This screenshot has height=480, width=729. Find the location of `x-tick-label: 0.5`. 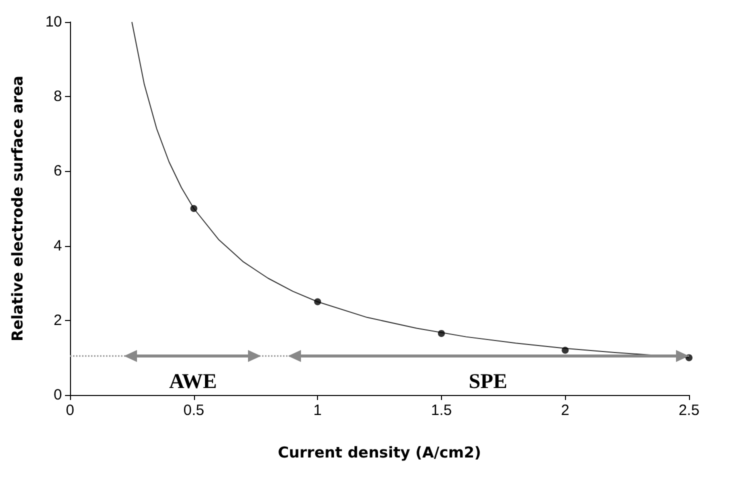

x-tick-label: 0.5 is located at coordinates (193, 410).